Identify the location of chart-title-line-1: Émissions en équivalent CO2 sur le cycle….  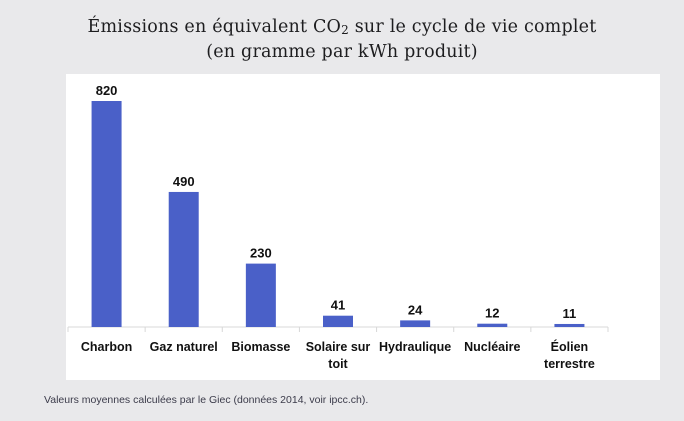
(342, 28).